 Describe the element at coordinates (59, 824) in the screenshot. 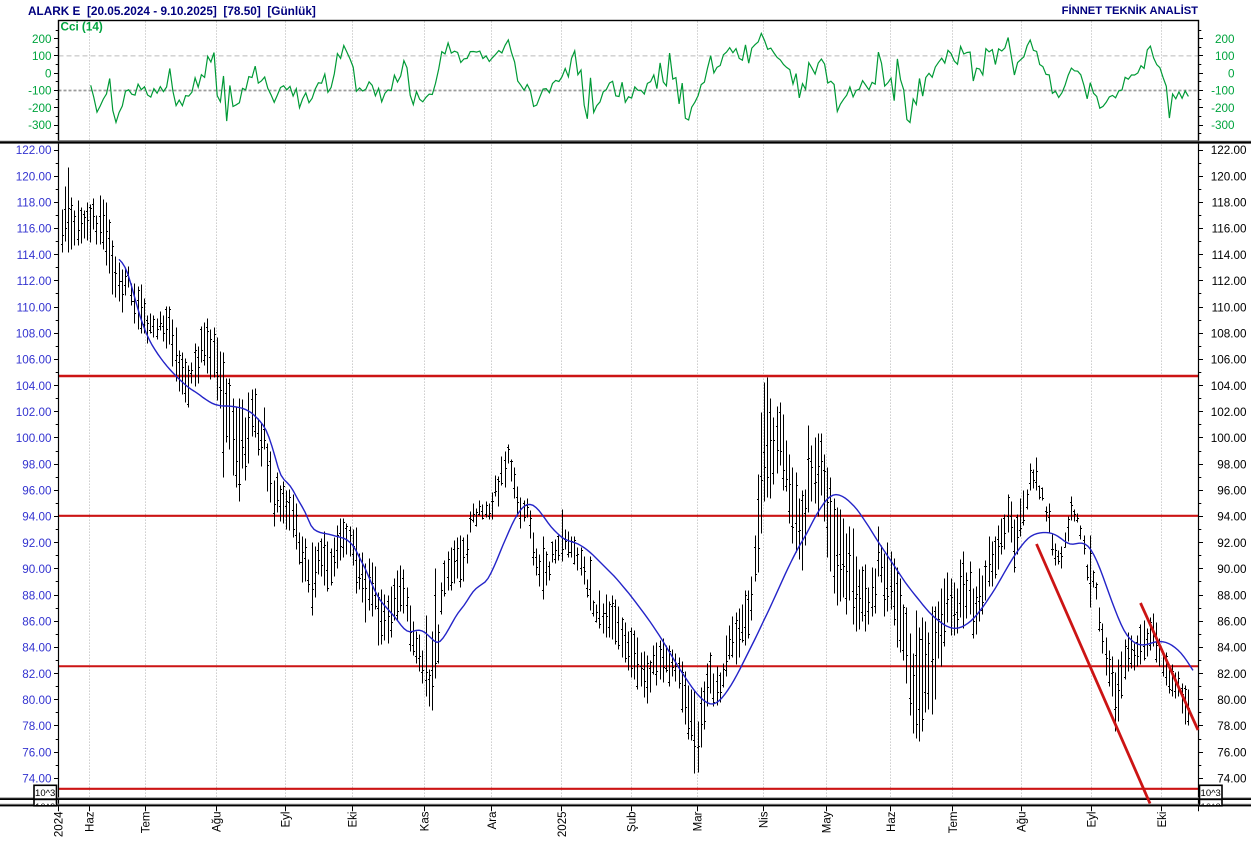

I see `svg-text: 2024` at that location.